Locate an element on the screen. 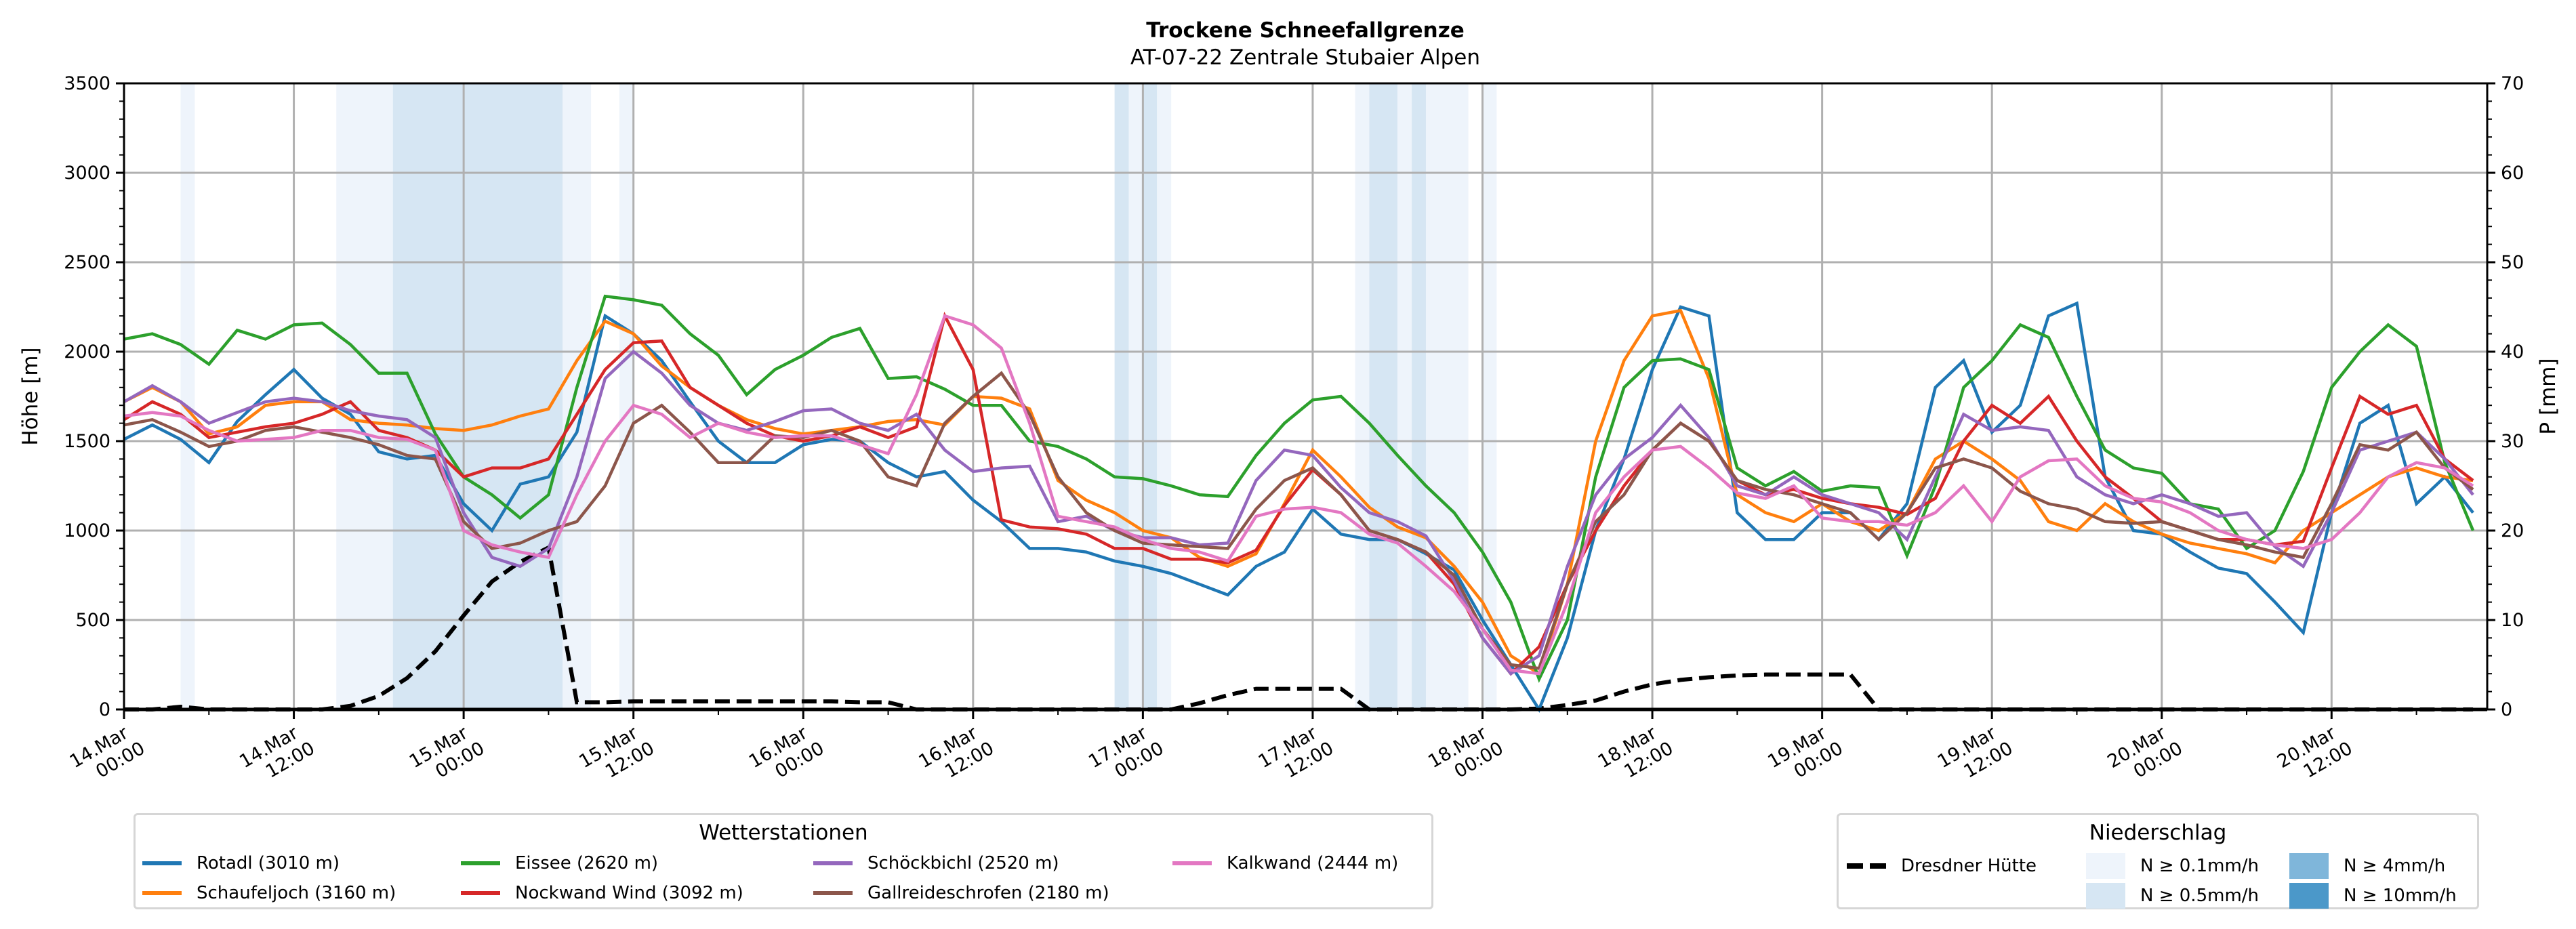  legend-label: Dresdner Hütte is located at coordinates (1969, 866).